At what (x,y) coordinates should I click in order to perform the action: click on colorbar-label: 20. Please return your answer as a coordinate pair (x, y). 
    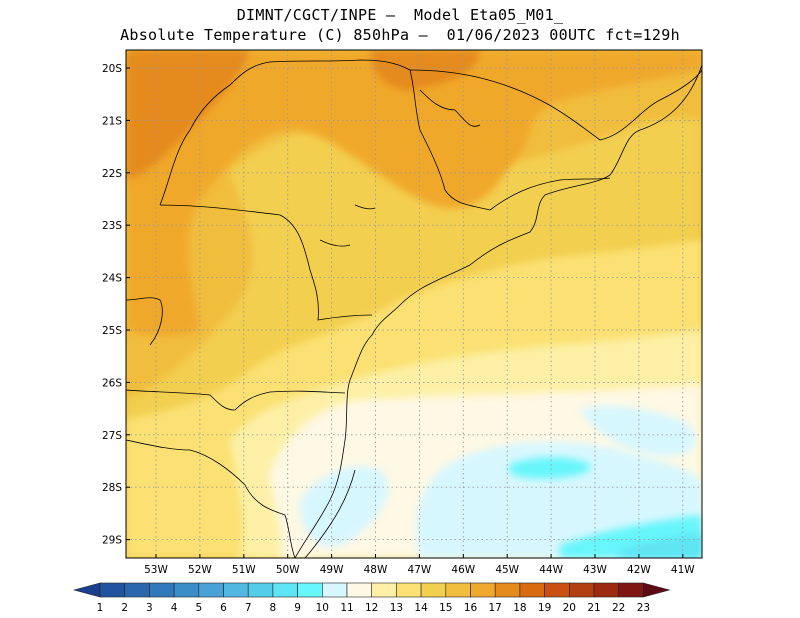
    Looking at the image, I should click on (569, 608).